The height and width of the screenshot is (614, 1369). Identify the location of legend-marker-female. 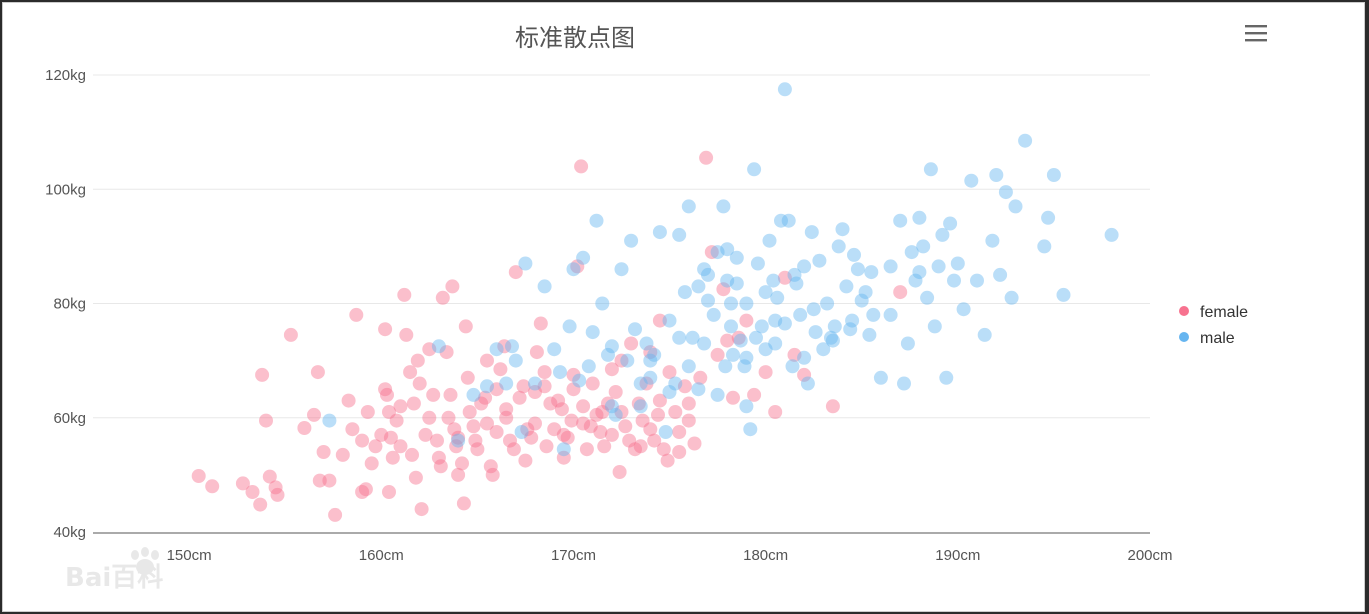
(1184, 311).